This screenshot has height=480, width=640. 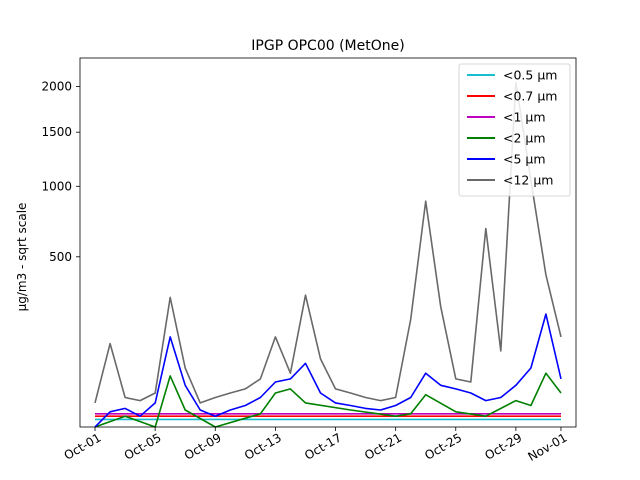 What do you see at coordinates (524, 159) in the screenshot?
I see `legend-entry: <5 µm` at bounding box center [524, 159].